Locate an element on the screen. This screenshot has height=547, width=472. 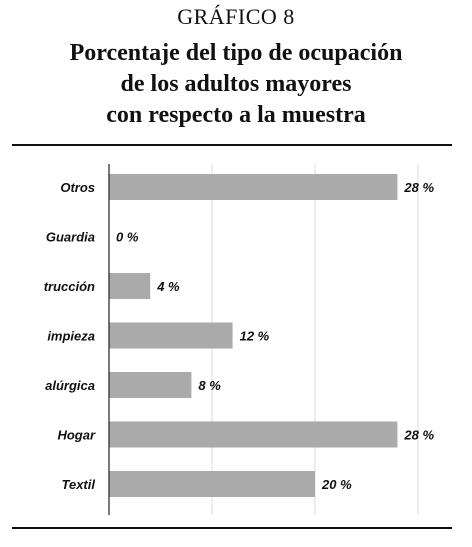
value-label: 12 % is located at coordinates (255, 336).